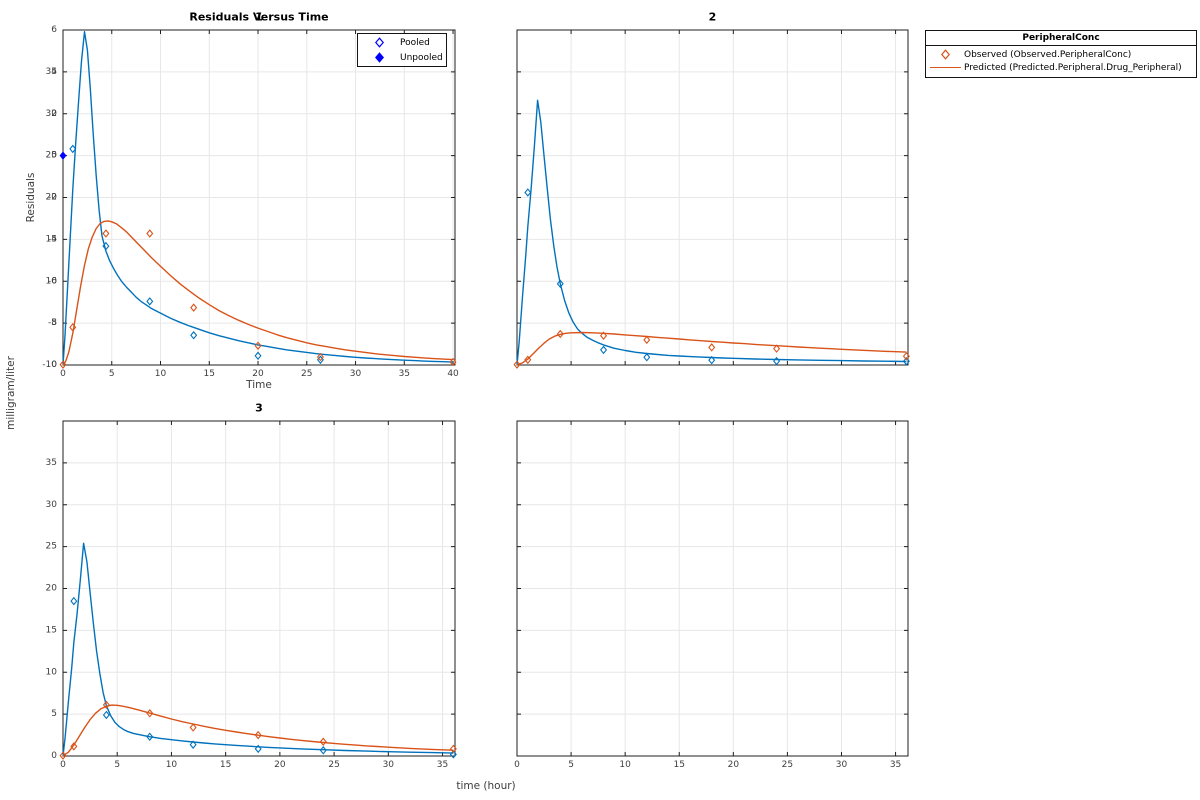 This screenshot has width=1200, height=800. I want to click on tick-label: -10, so click(49, 365).